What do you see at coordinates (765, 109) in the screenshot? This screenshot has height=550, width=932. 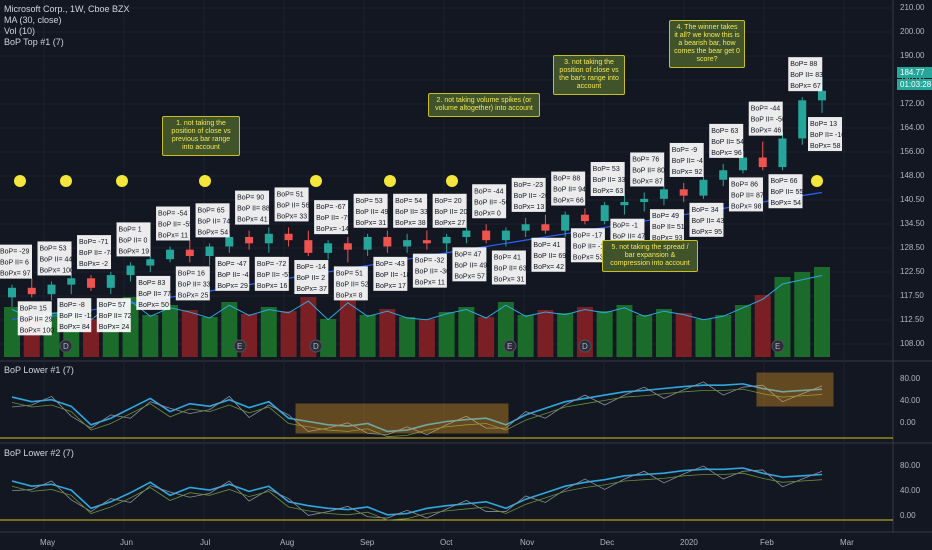 I see `bop-label-text: BoP= -44` at bounding box center [765, 109].